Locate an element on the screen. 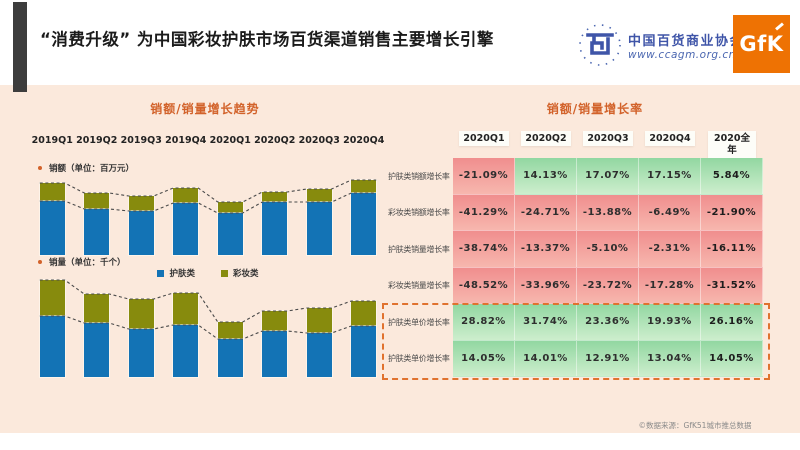 Image resolution: width=800 pixels, height=450 pixels. column-header-cell-2020Q3: 2020Q3 is located at coordinates (608, 138).